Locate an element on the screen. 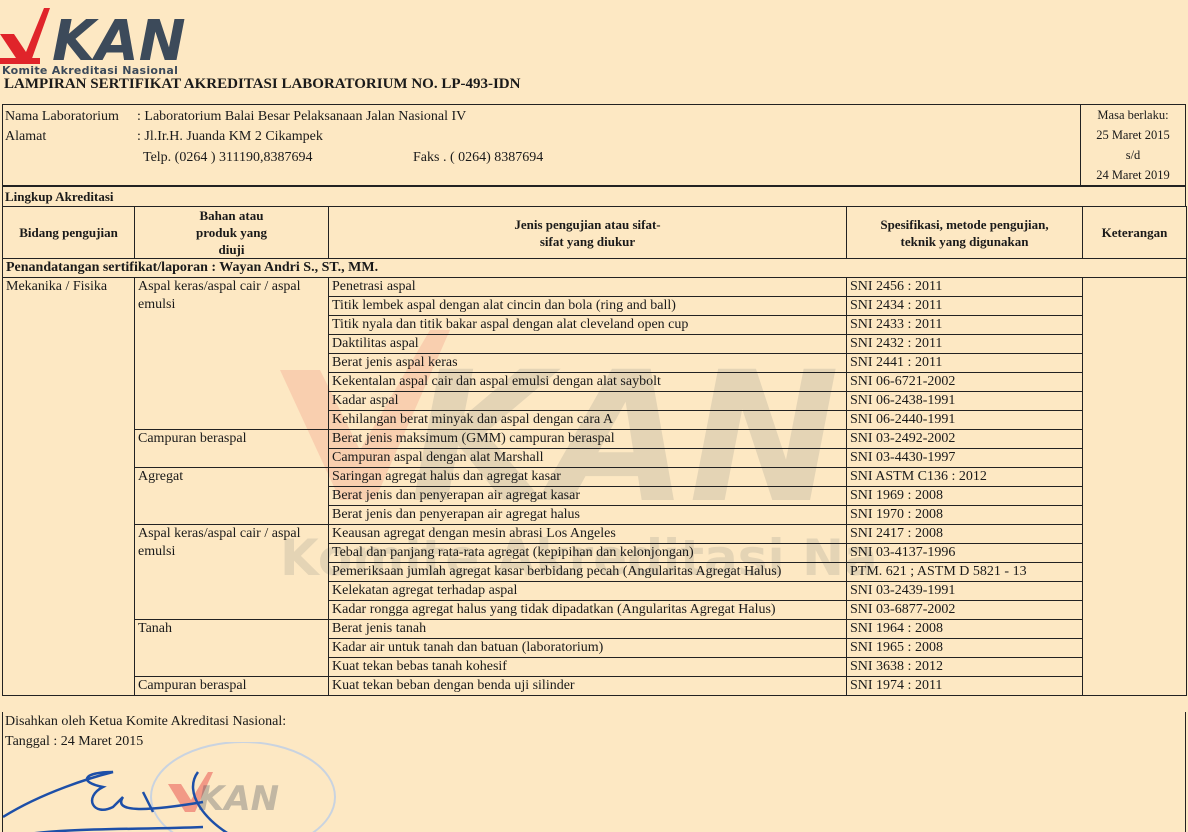 Image resolution: width=1188 pixels, height=832 pixels. spesifikasi-cell: SNI 03-4137-1996 is located at coordinates (964, 553).